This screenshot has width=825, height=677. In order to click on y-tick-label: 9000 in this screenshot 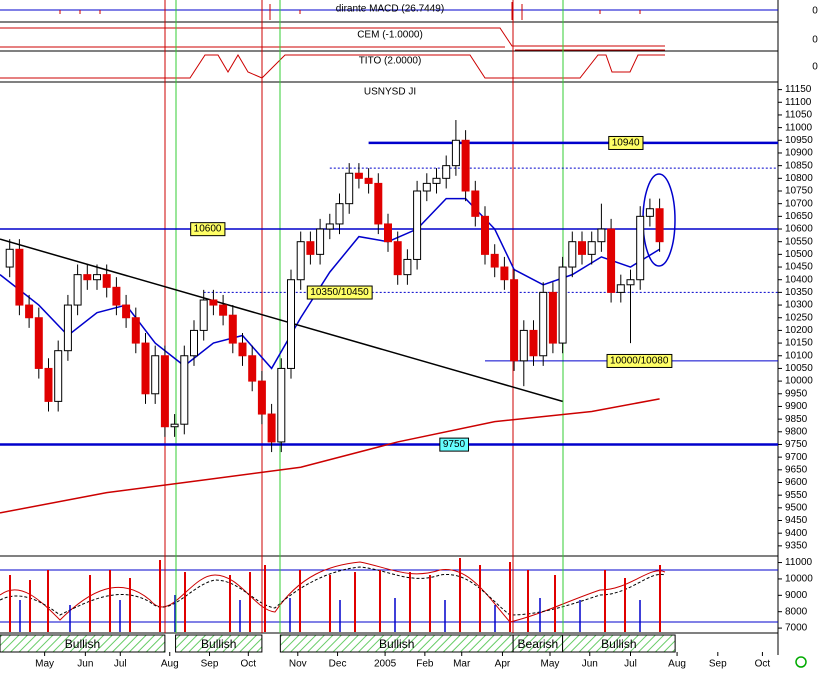, I will do `click(796, 595)`.